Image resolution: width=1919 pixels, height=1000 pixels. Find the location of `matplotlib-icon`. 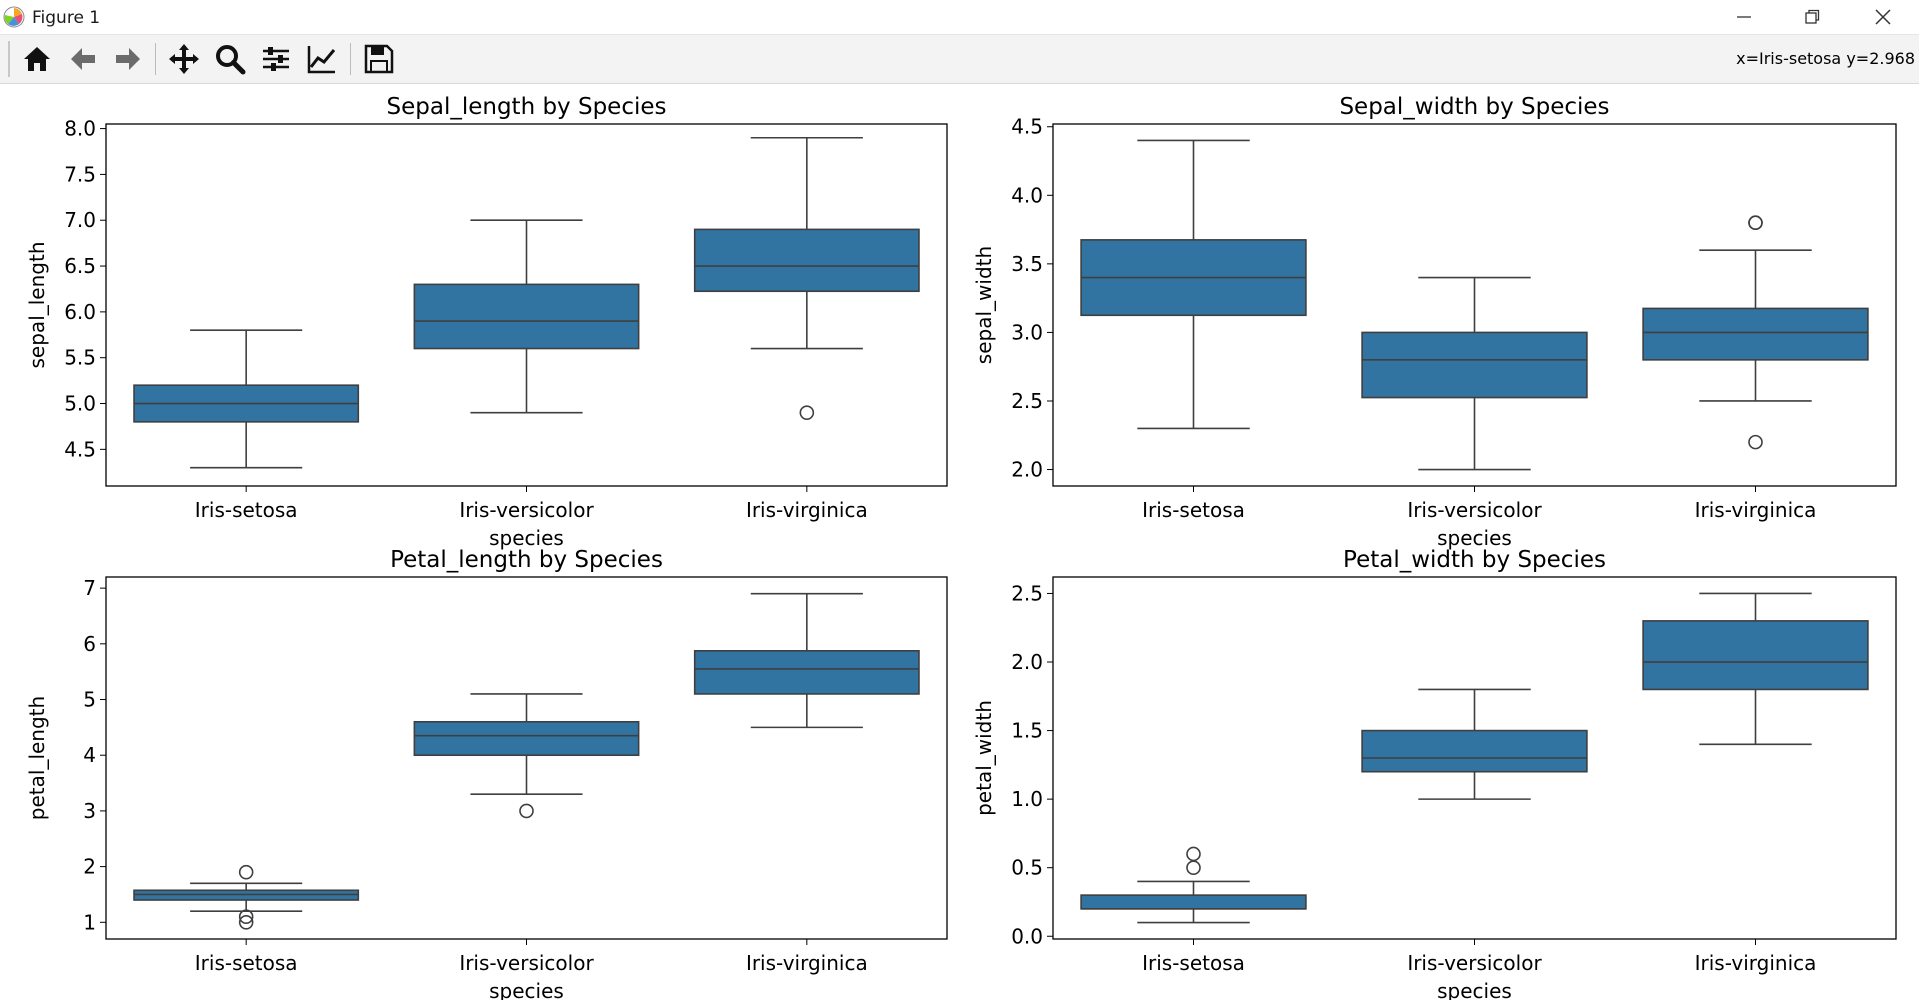

matplotlib-icon is located at coordinates (14, 17).